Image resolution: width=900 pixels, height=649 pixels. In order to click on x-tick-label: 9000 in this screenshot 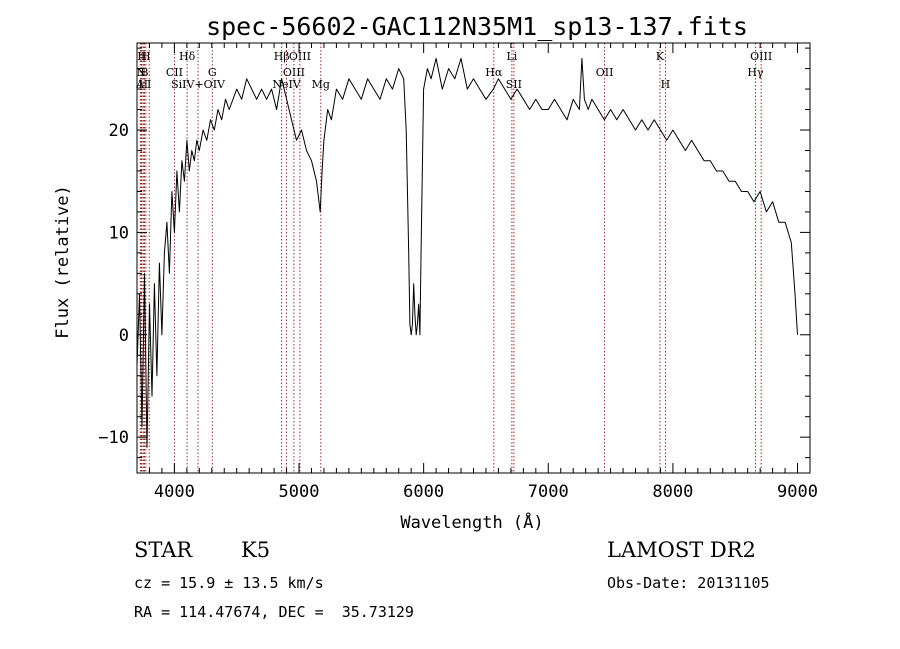, I will do `click(797, 492)`.